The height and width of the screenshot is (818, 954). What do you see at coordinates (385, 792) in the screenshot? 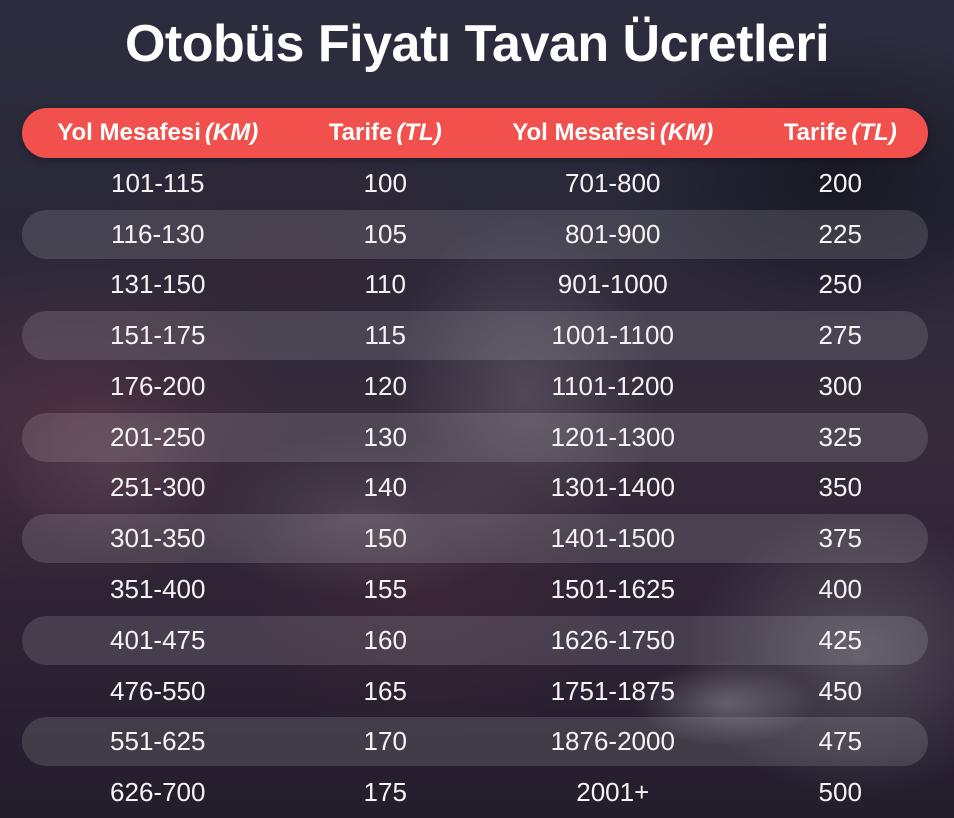
I see `cell-fare-left: 175` at bounding box center [385, 792].